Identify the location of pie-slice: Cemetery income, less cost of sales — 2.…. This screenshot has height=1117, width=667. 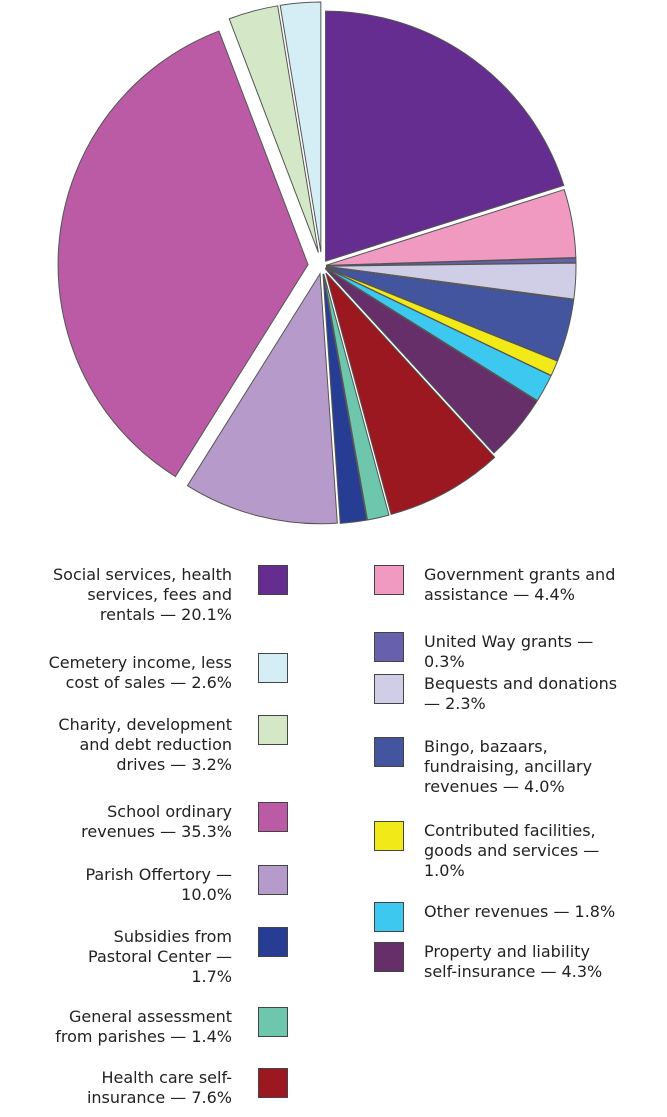
(300, 127).